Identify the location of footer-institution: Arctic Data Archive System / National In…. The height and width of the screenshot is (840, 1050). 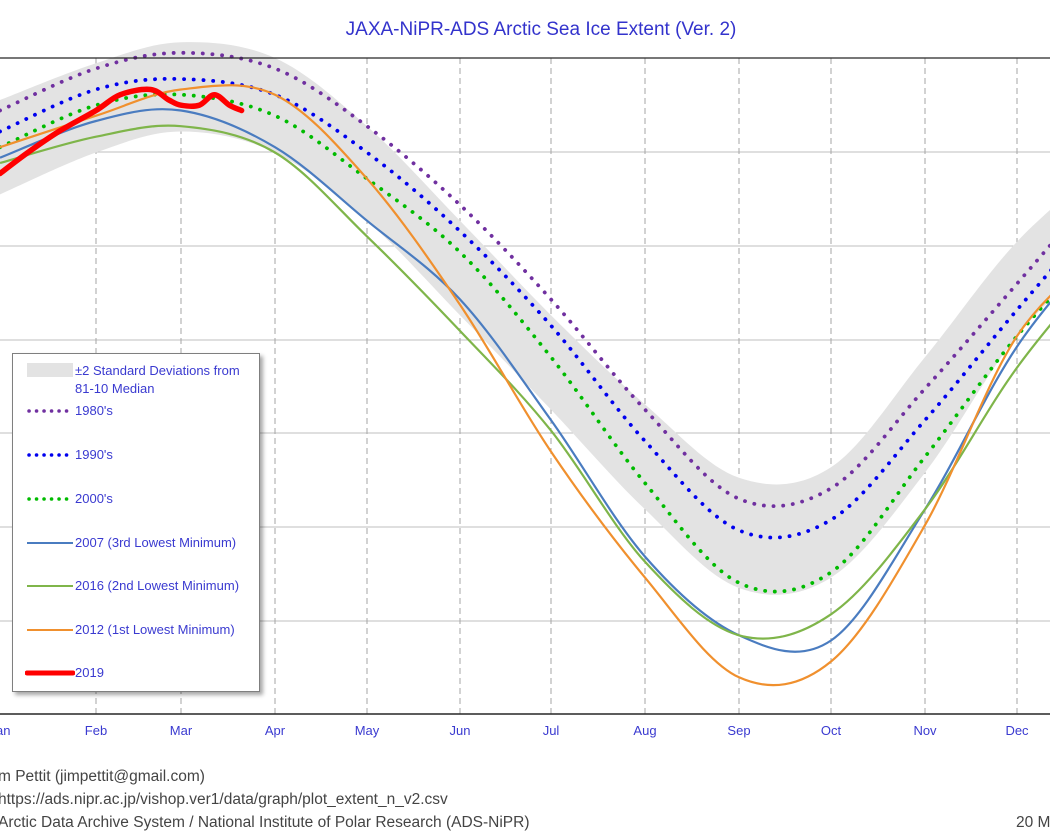
(265, 822).